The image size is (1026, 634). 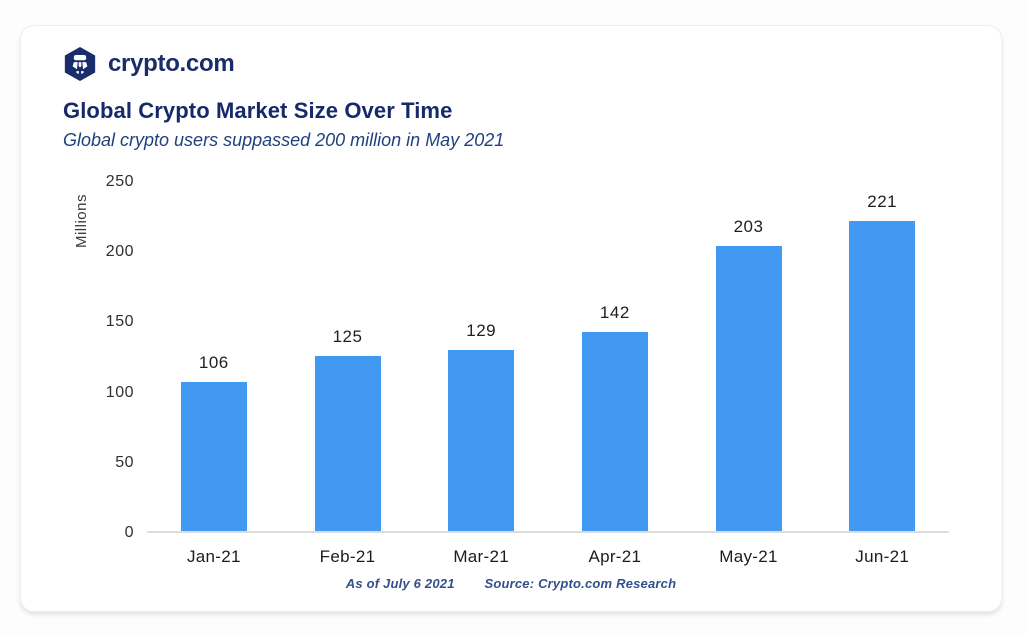 I want to click on bar-value-label: 106, so click(x=213, y=363).